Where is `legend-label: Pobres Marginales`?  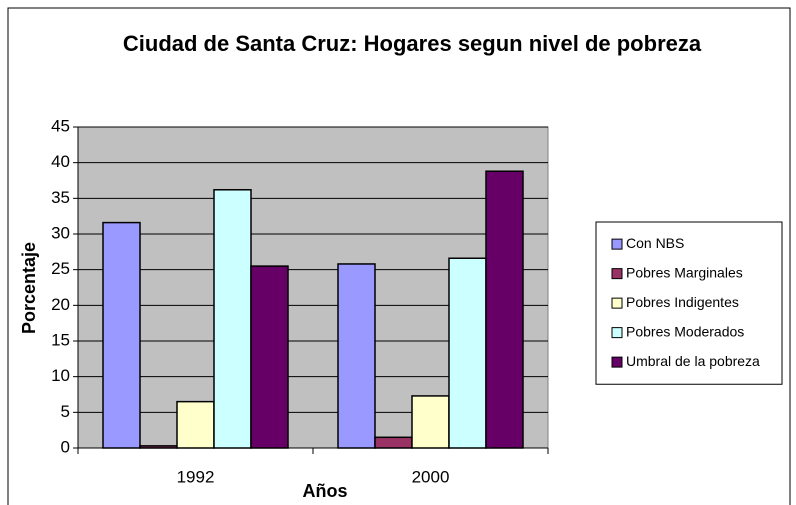
legend-label: Pobres Marginales is located at coordinates (684, 272).